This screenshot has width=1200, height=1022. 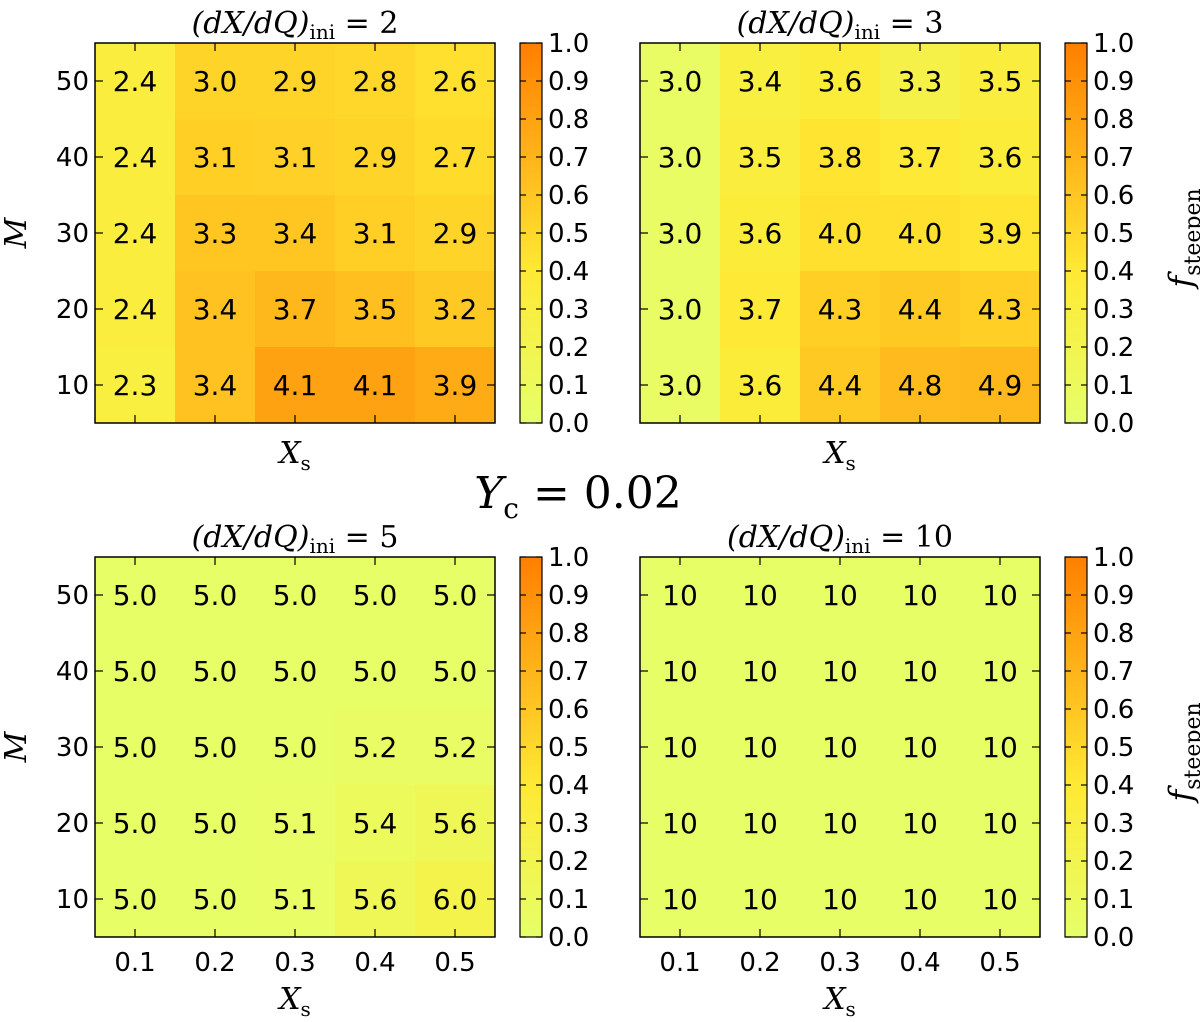 I want to click on cell-value-label: 3.1, so click(x=375, y=233).